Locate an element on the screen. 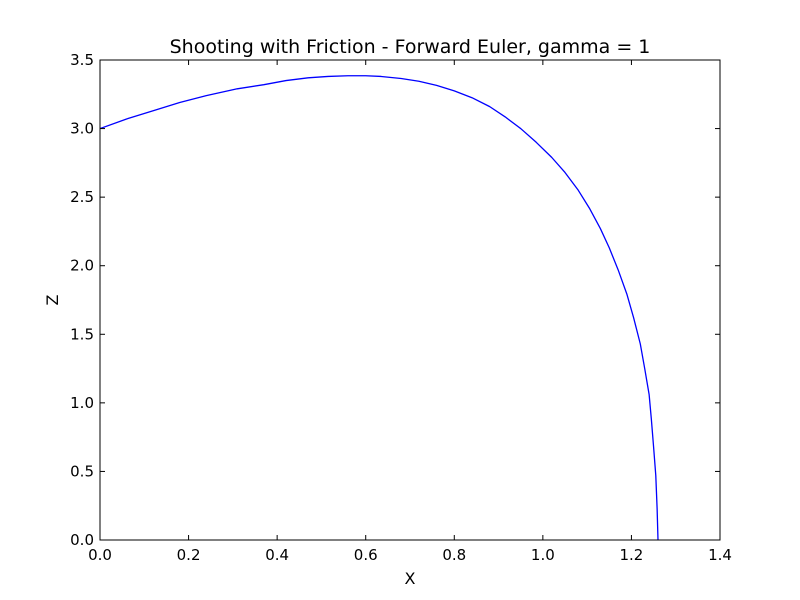 The height and width of the screenshot is (600, 800). x-tick-label: 0.0 is located at coordinates (100, 555).